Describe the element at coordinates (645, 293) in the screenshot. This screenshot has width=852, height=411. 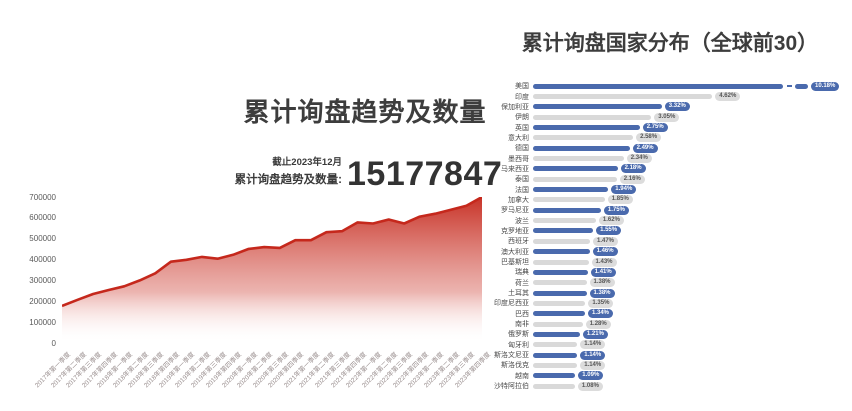
I see `bar-row: 土耳其 1.38%` at that location.